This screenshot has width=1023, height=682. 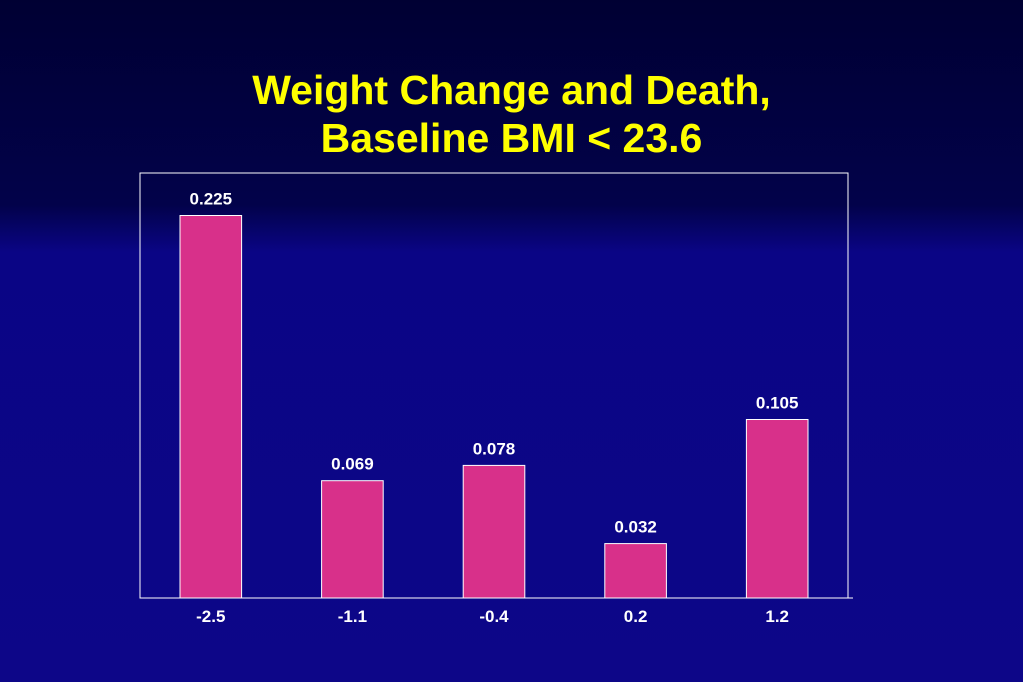 What do you see at coordinates (211, 199) in the screenshot?
I see `bar-value-label: 0.225` at bounding box center [211, 199].